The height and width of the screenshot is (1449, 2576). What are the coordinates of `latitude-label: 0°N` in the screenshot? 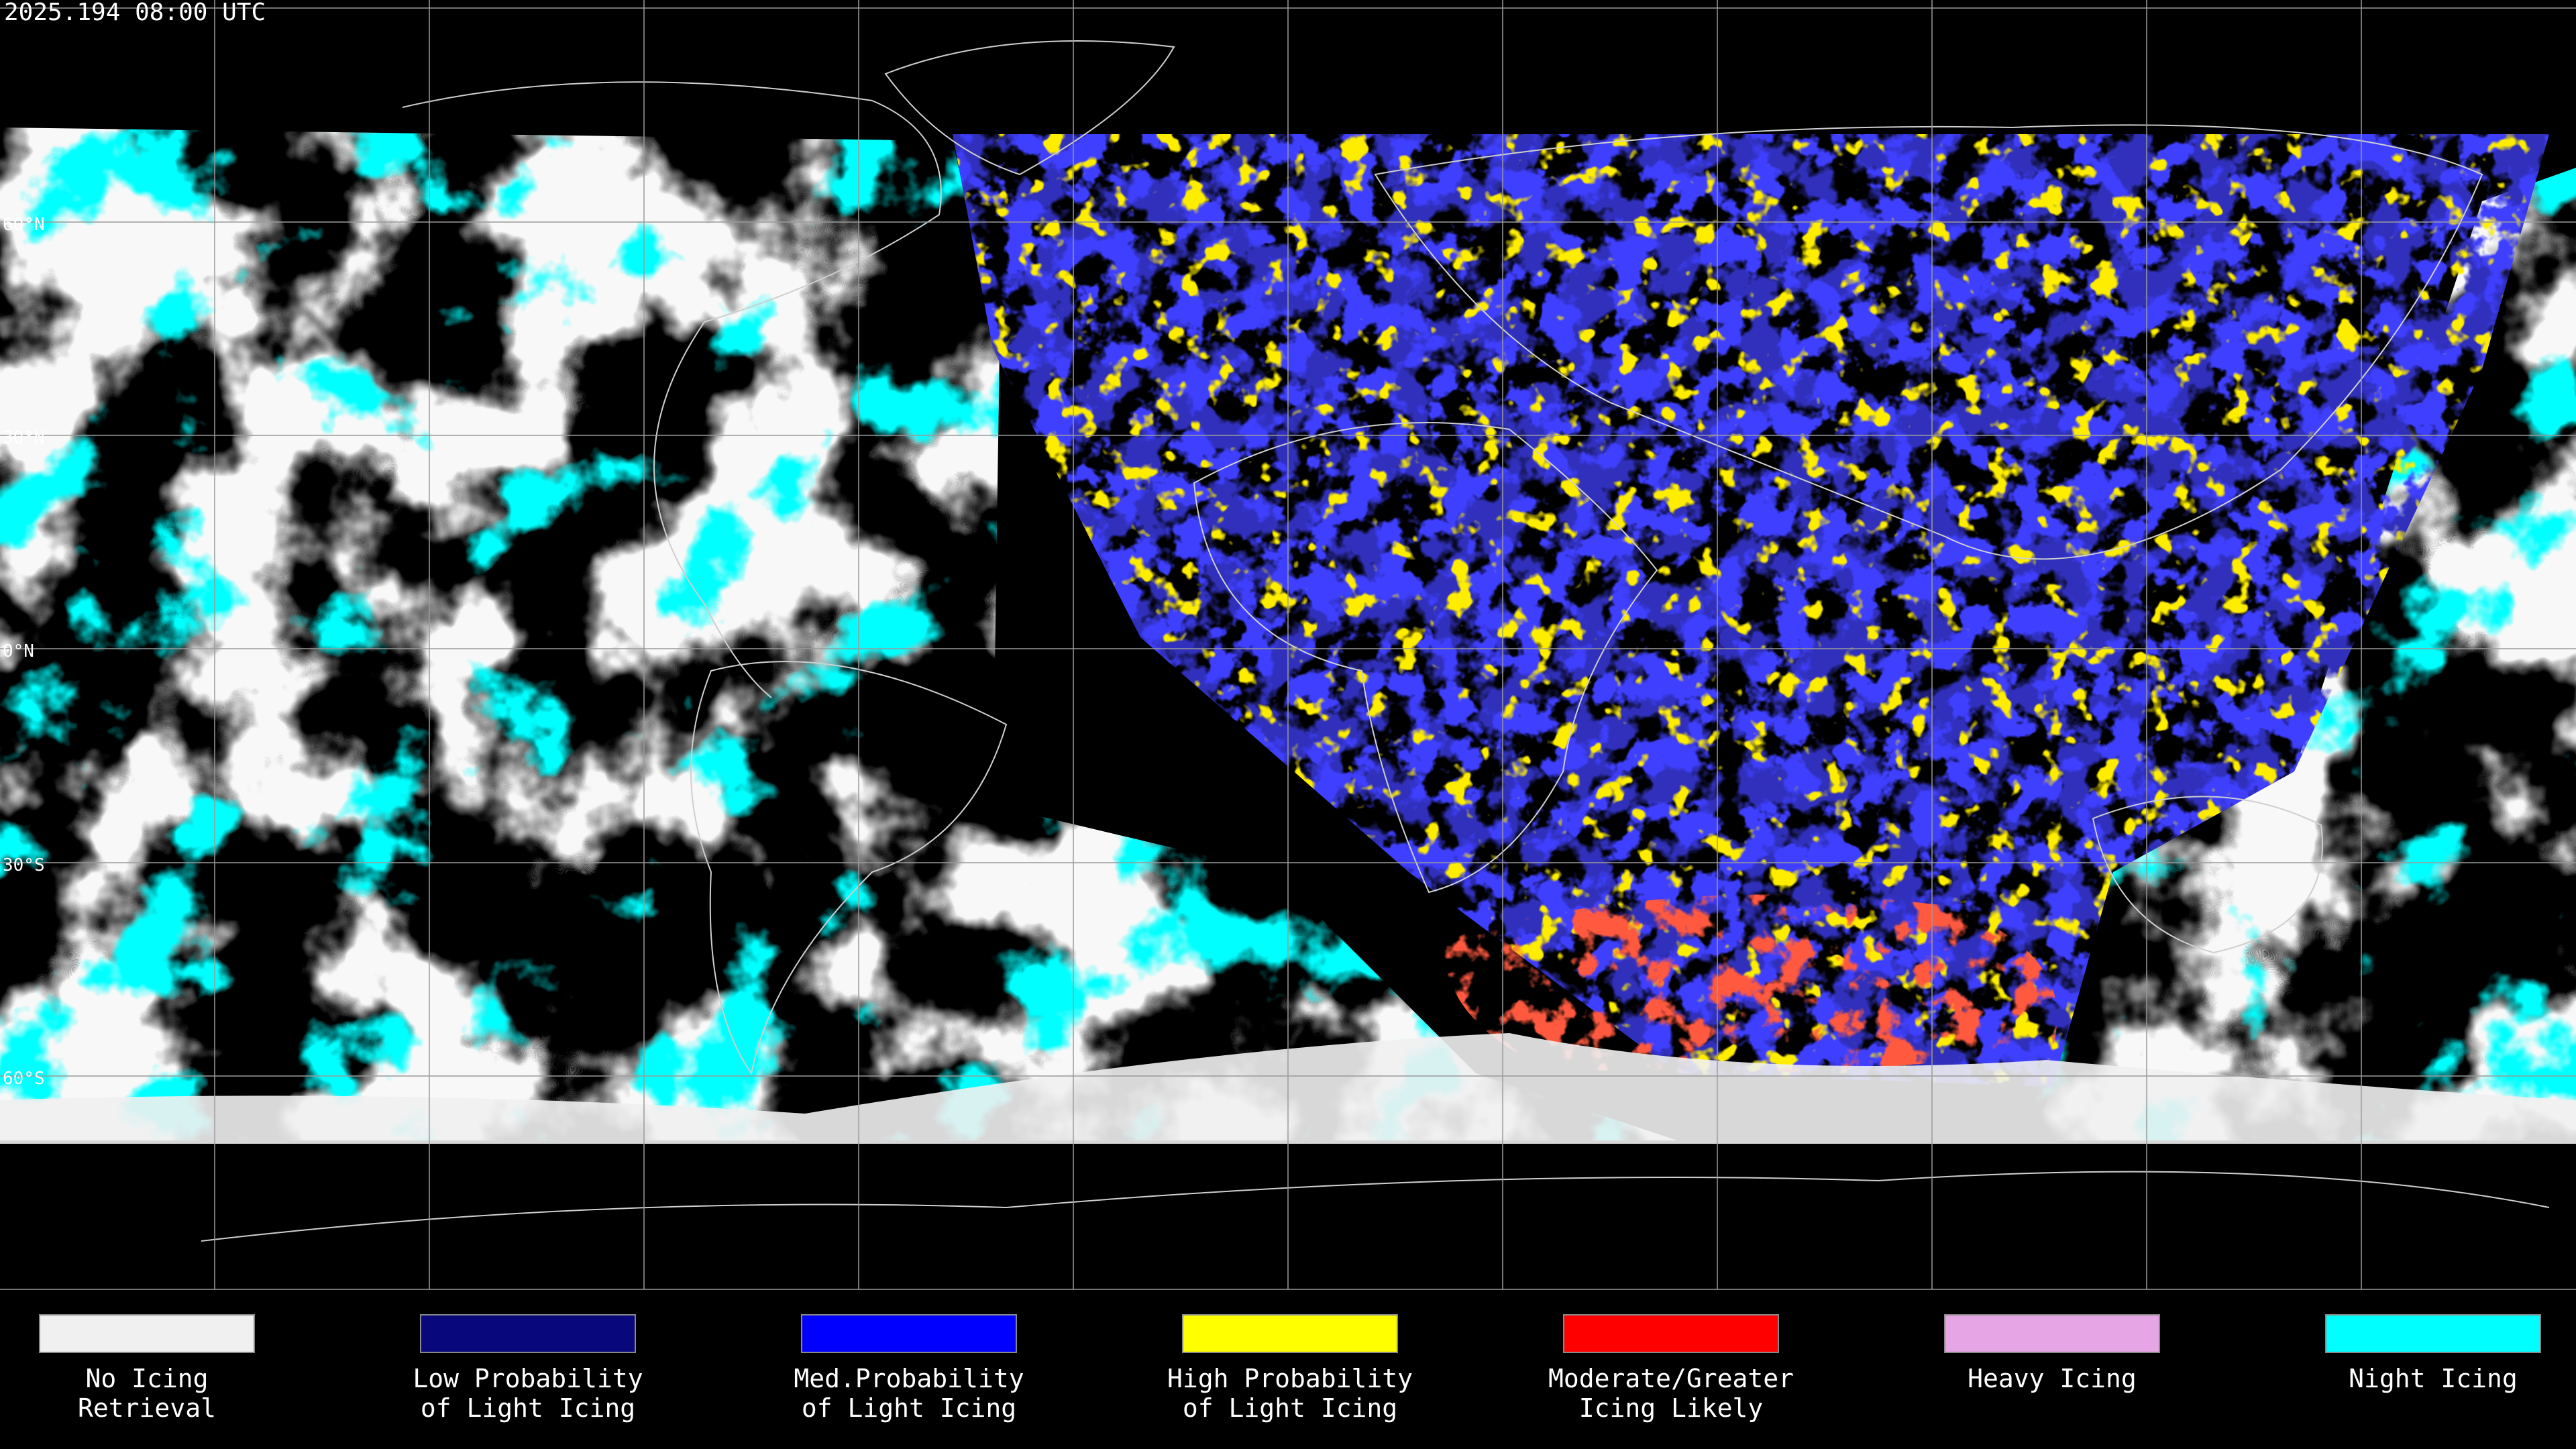 It's located at (18, 651).